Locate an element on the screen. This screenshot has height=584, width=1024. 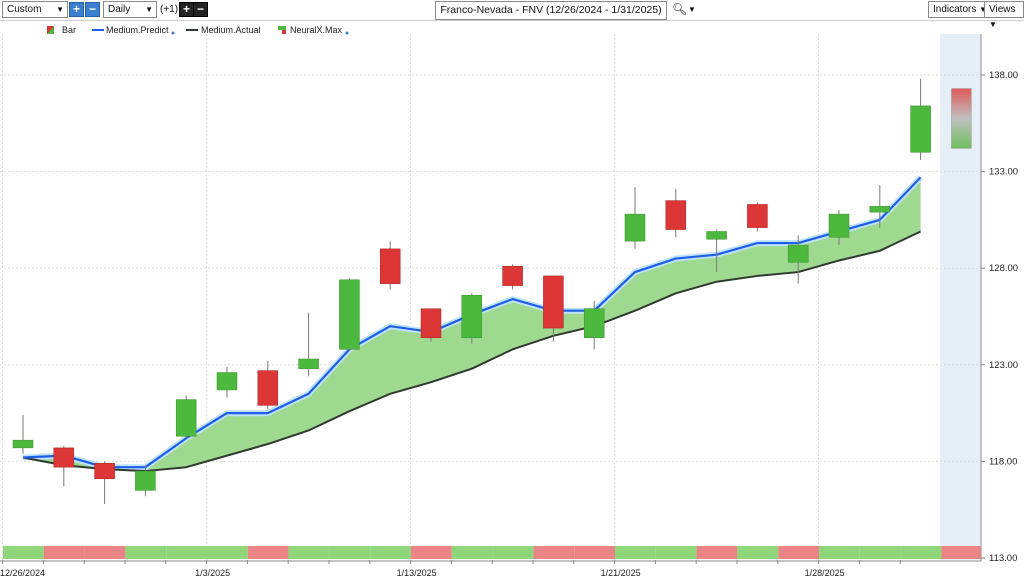
views-button: Views ▼ is located at coordinates (1004, 15).